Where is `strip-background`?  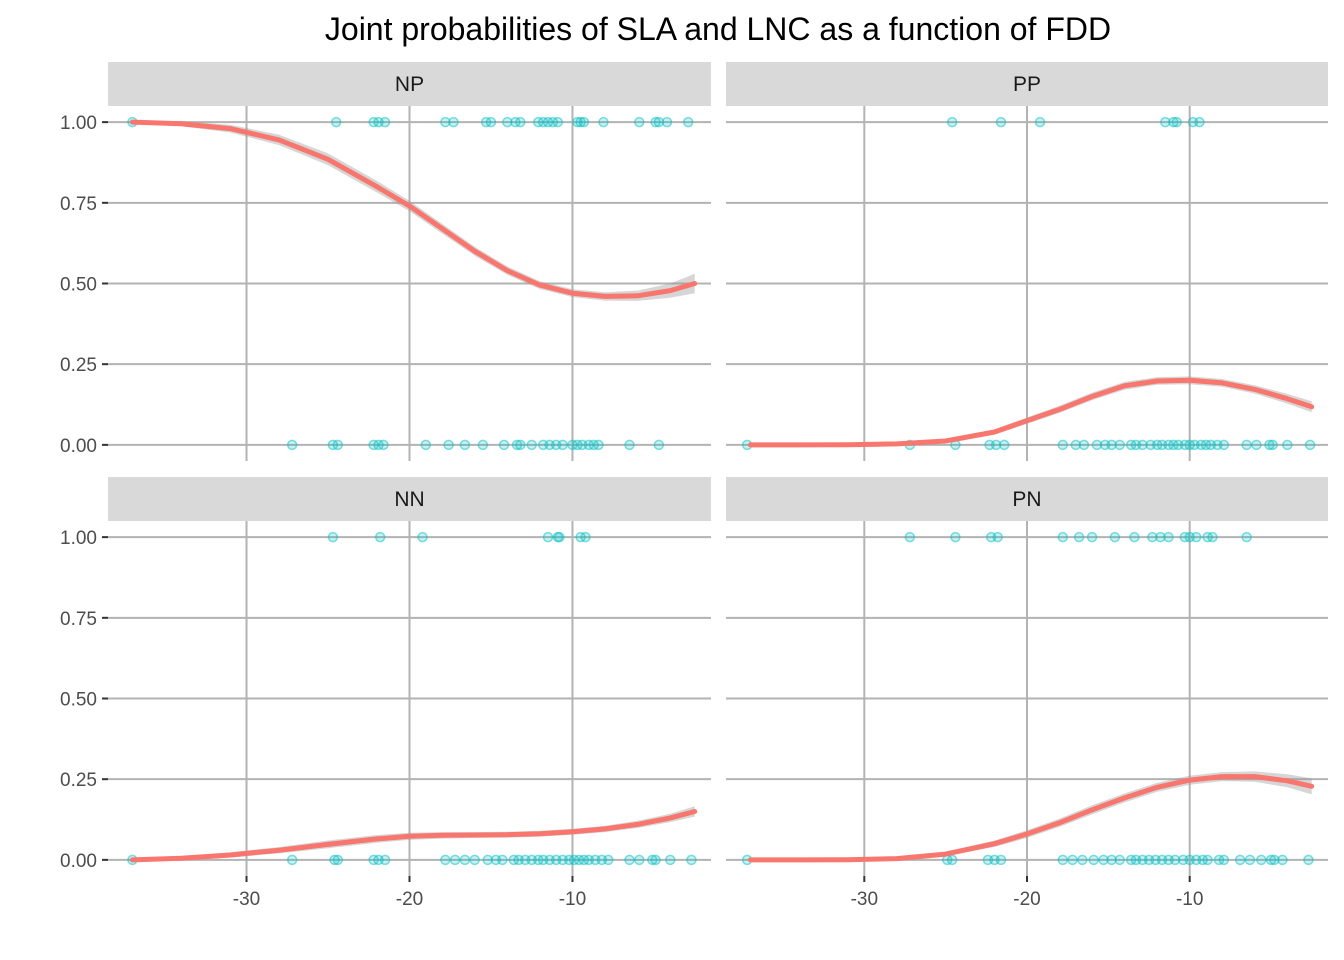
strip-background is located at coordinates (409, 499).